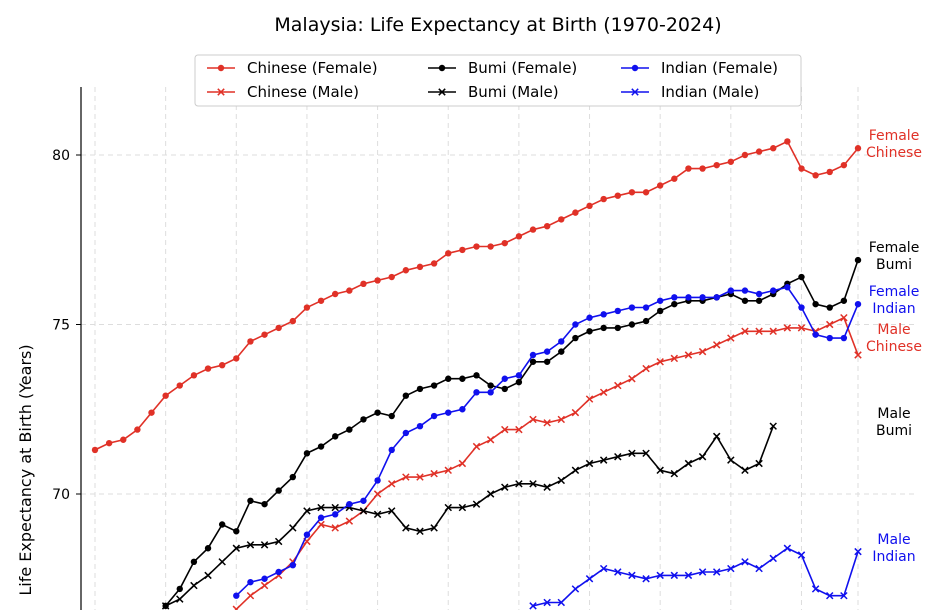 Image resolution: width=943 pixels, height=614 pixels. I want to click on y-axis-label: Life Expectancy at Birth (Years), so click(25, 469).